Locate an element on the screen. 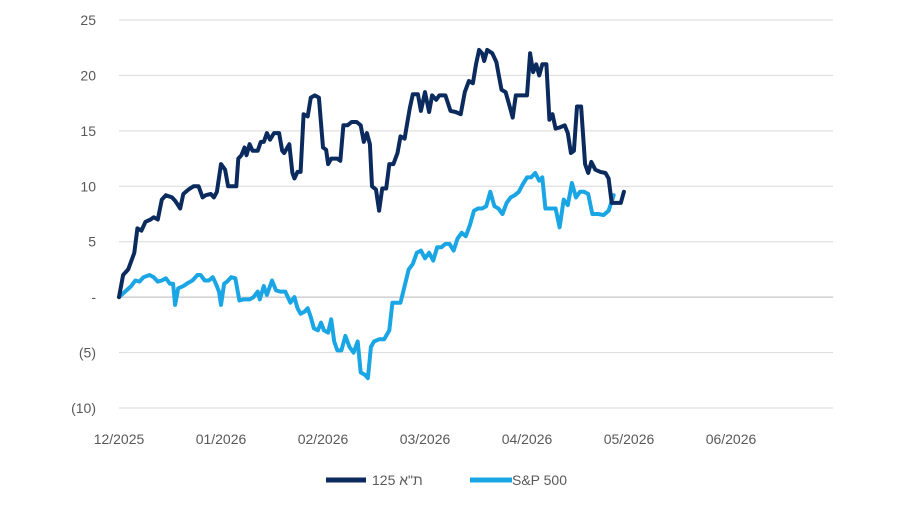  y-tick-label: 15 is located at coordinates (88, 131).